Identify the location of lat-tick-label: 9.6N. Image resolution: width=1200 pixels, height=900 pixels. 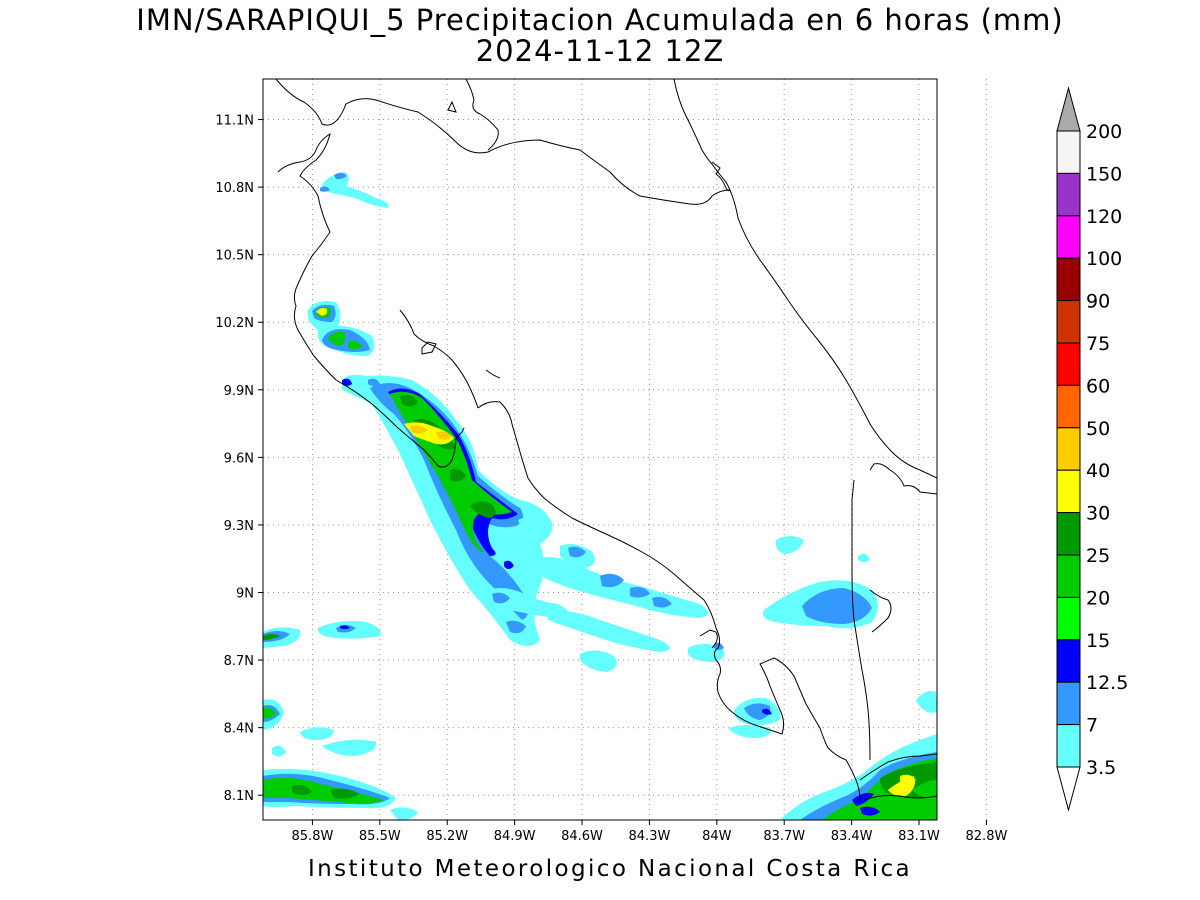
(239, 458).